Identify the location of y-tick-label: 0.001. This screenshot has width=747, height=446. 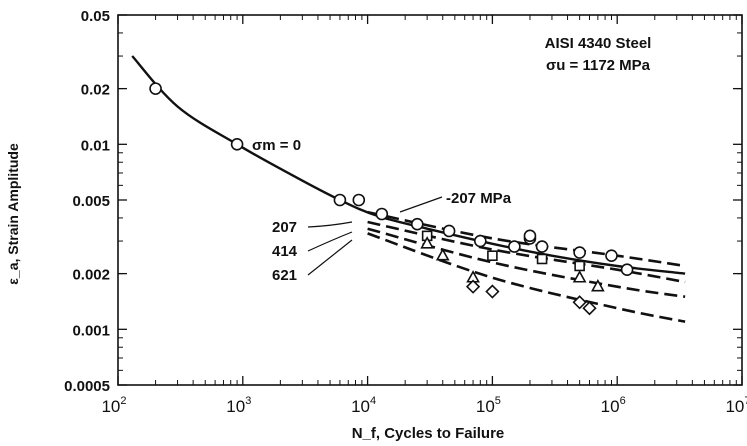
(91, 330).